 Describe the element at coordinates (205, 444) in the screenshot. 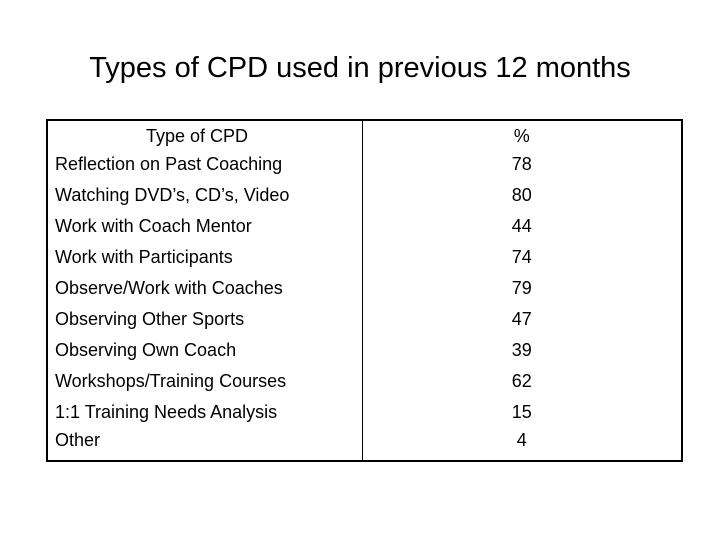

I see `cpd-type-cell: Other` at that location.